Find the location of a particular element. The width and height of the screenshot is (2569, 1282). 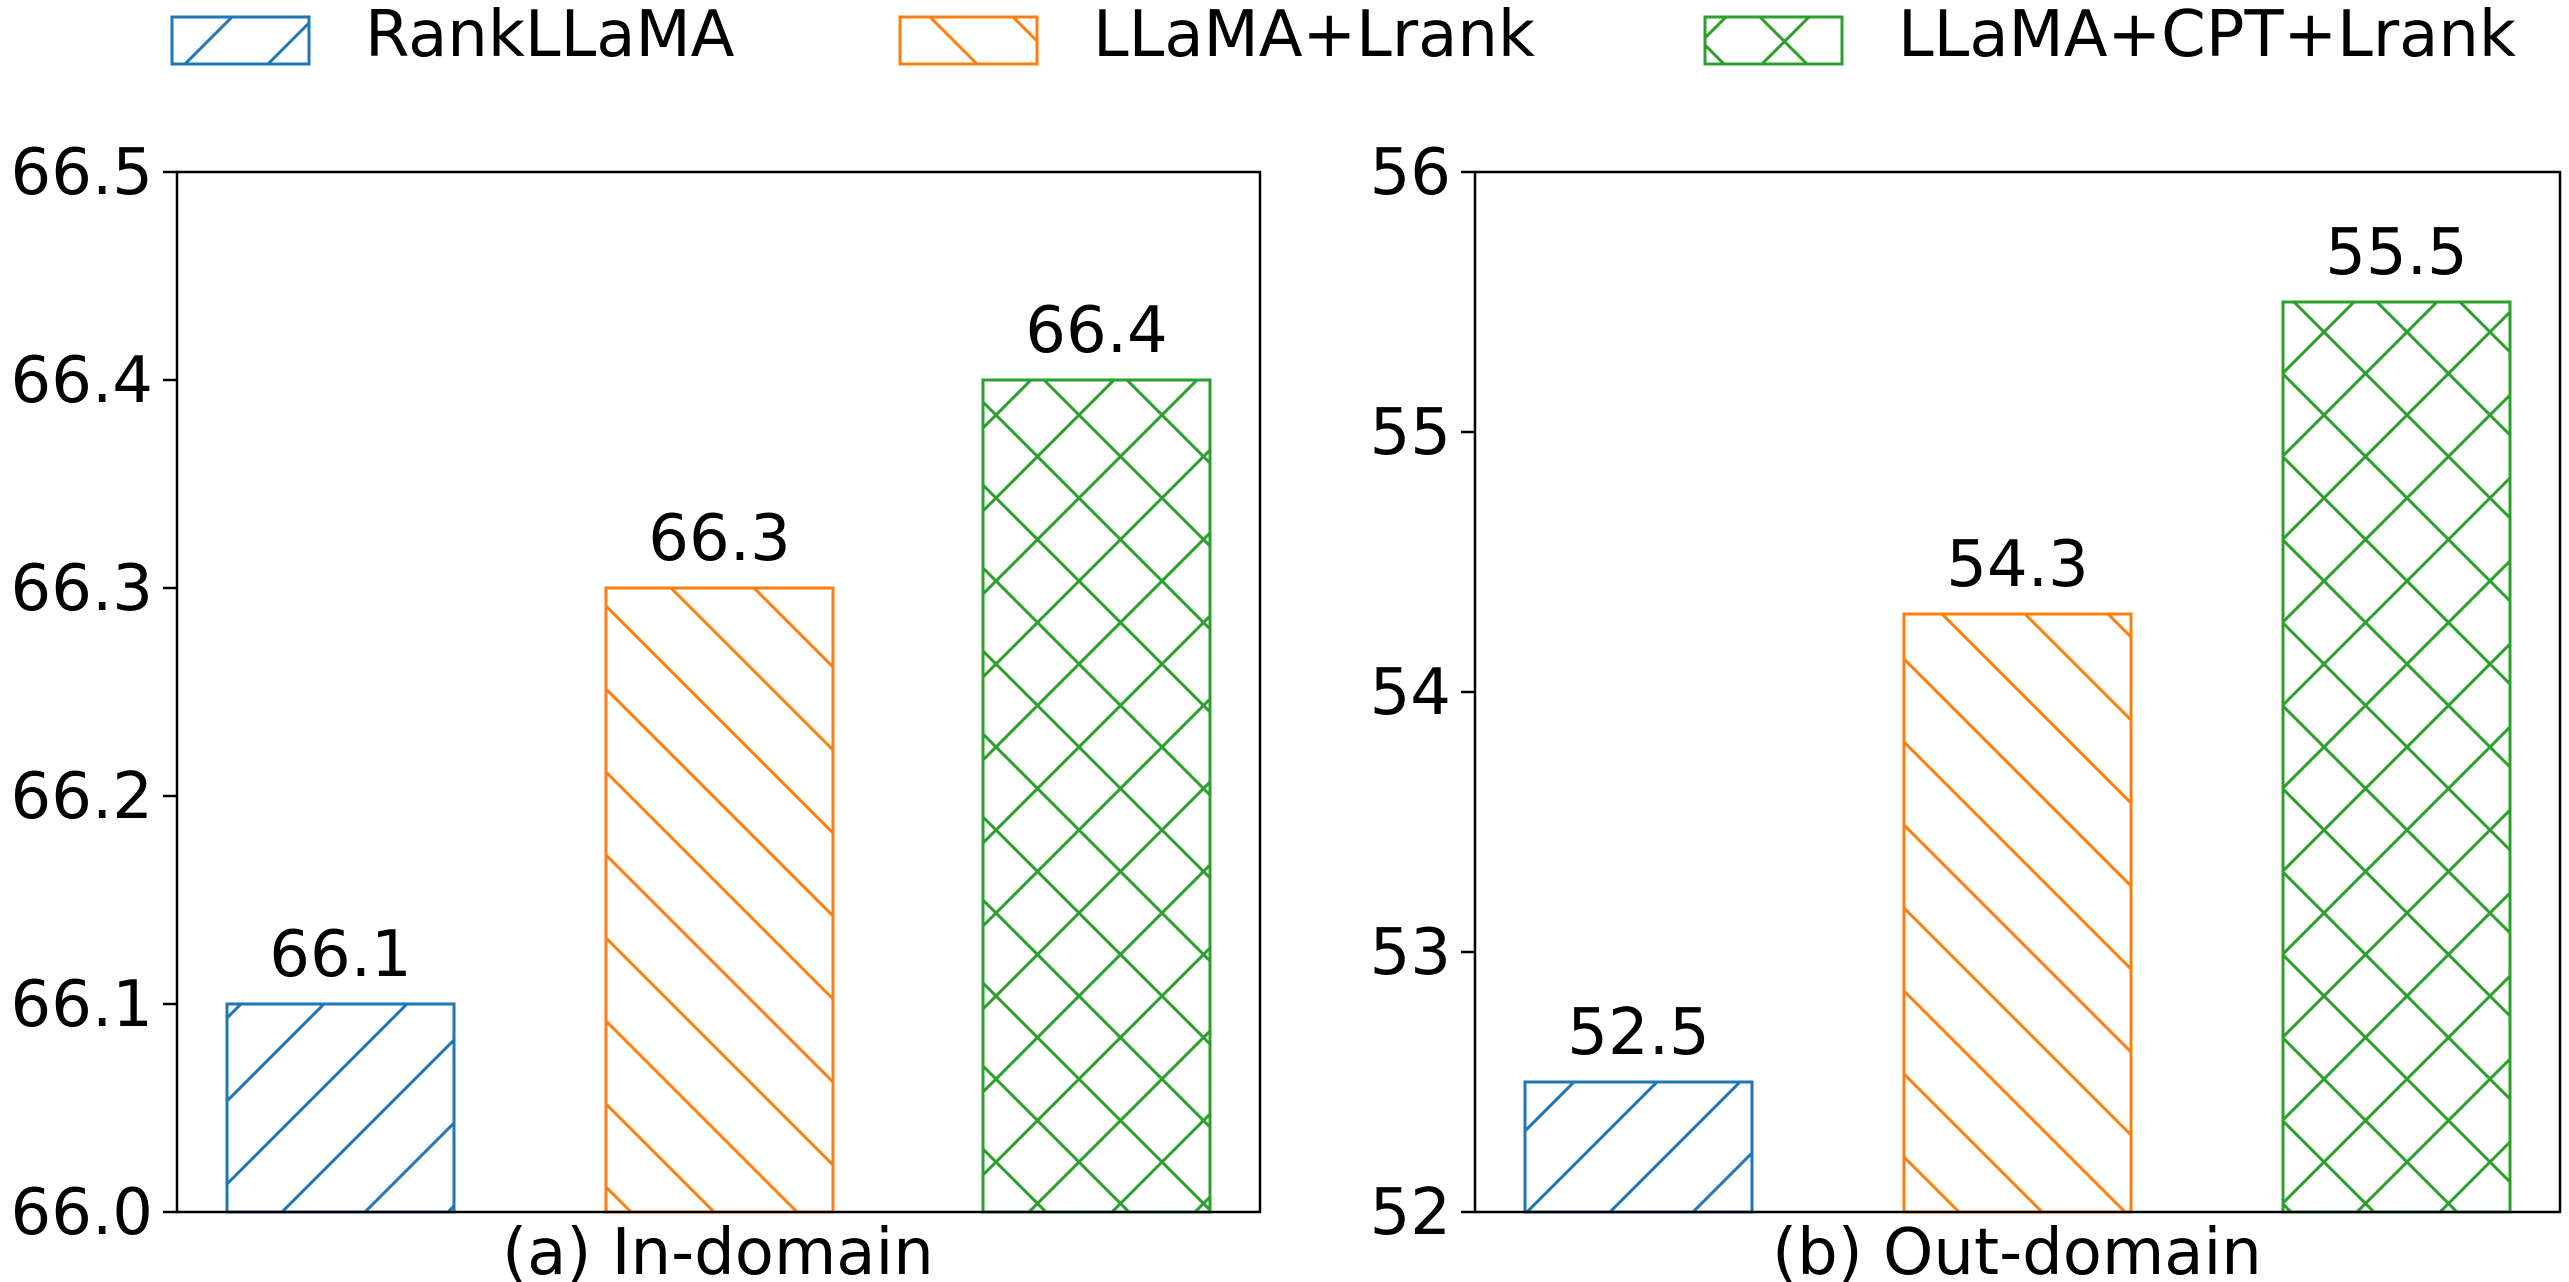

panel-caption: (b) Out-domain is located at coordinates (2017, 1249).